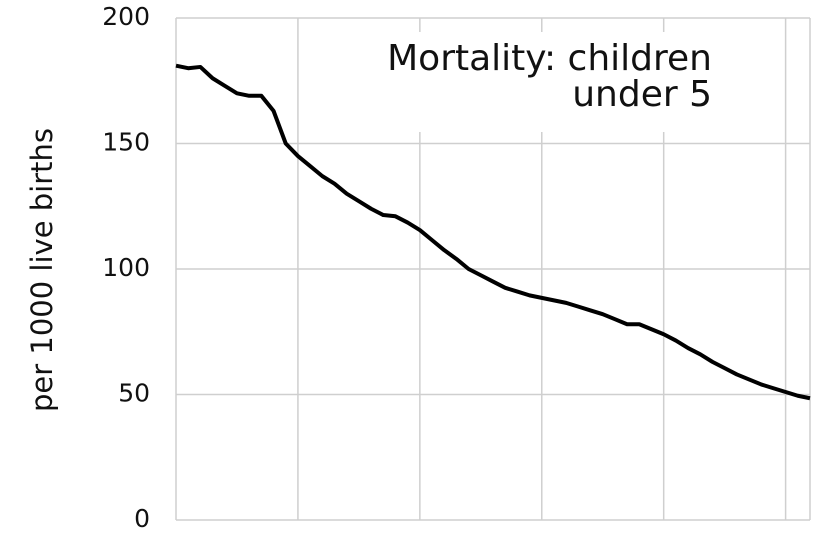 The width and height of the screenshot is (829, 538). Describe the element at coordinates (126, 142) in the screenshot. I see `y-tick-label: 150` at that location.